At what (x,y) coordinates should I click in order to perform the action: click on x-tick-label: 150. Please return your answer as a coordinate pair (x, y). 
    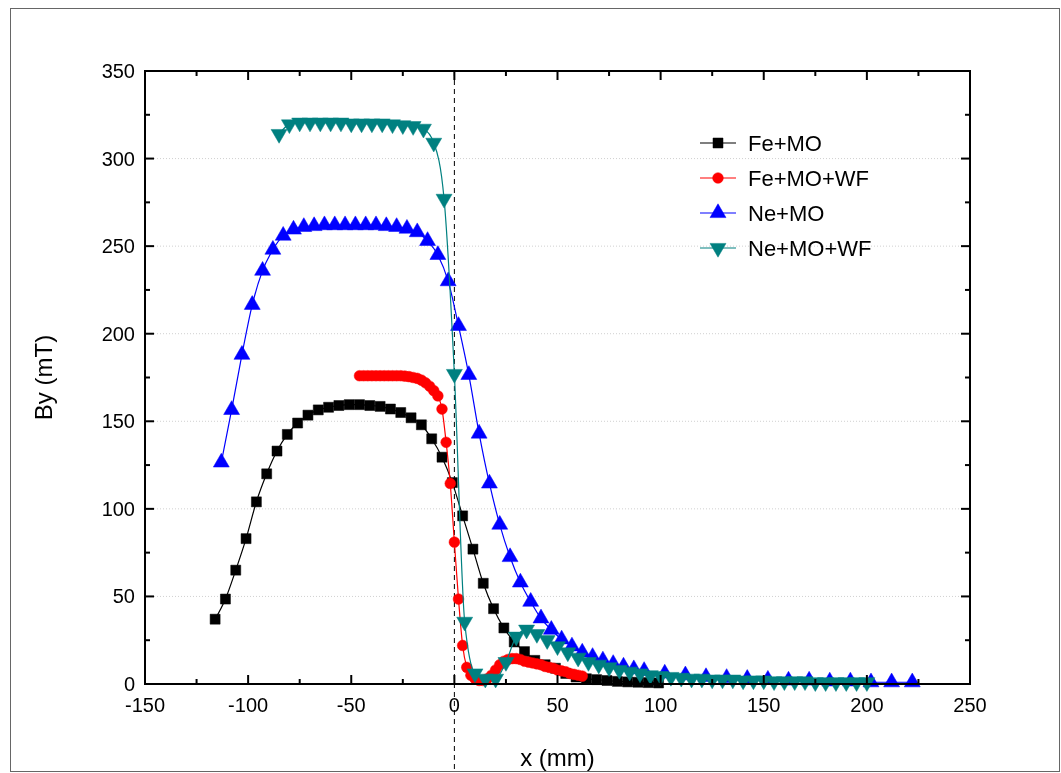
    Looking at the image, I should click on (764, 705).